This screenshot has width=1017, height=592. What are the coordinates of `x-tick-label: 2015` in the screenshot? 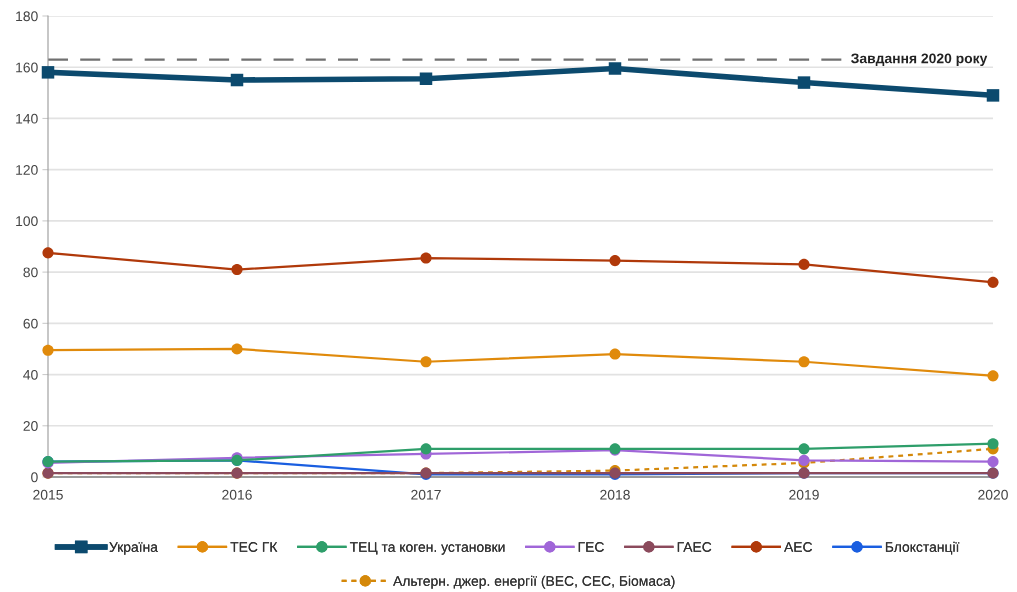 It's located at (48, 494).